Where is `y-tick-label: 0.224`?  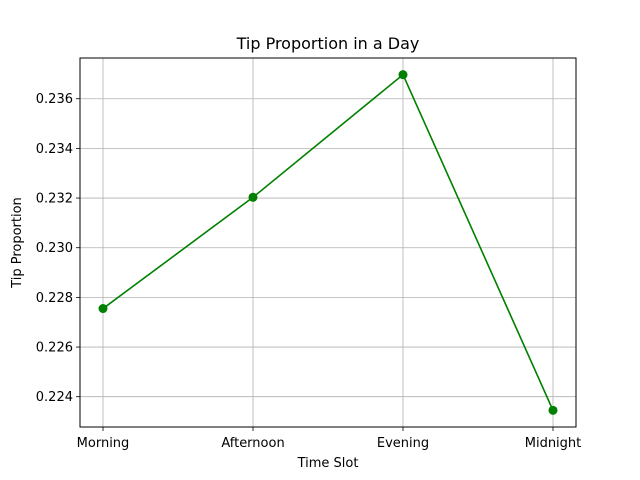 y-tick-label: 0.224 is located at coordinates (54, 397).